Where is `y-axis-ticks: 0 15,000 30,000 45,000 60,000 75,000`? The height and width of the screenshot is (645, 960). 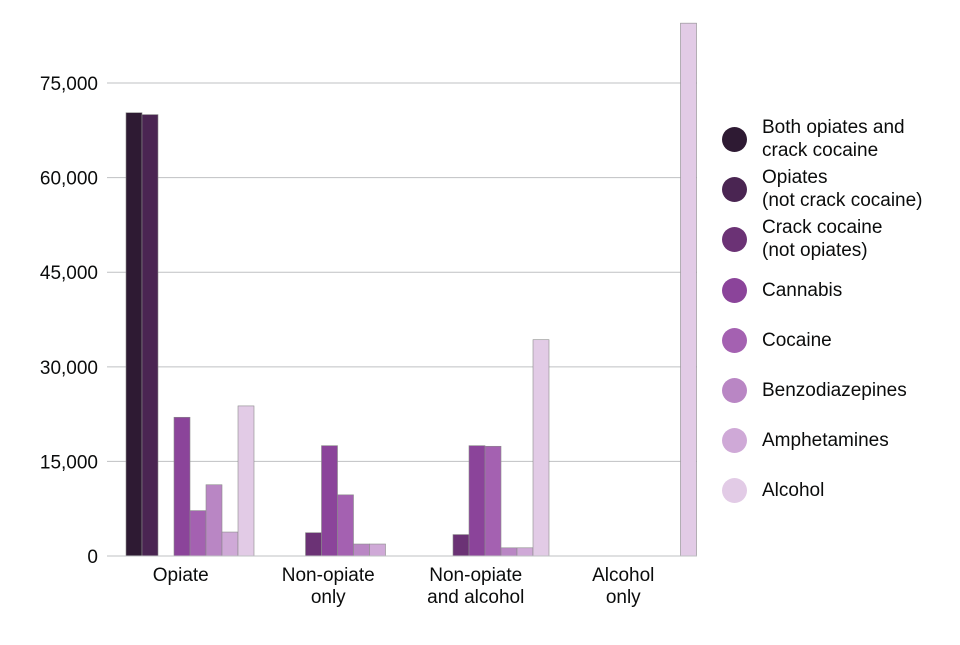
y-axis-ticks: 0 15,000 30,000 45,000 60,000 75,000 is located at coordinates (69, 321).